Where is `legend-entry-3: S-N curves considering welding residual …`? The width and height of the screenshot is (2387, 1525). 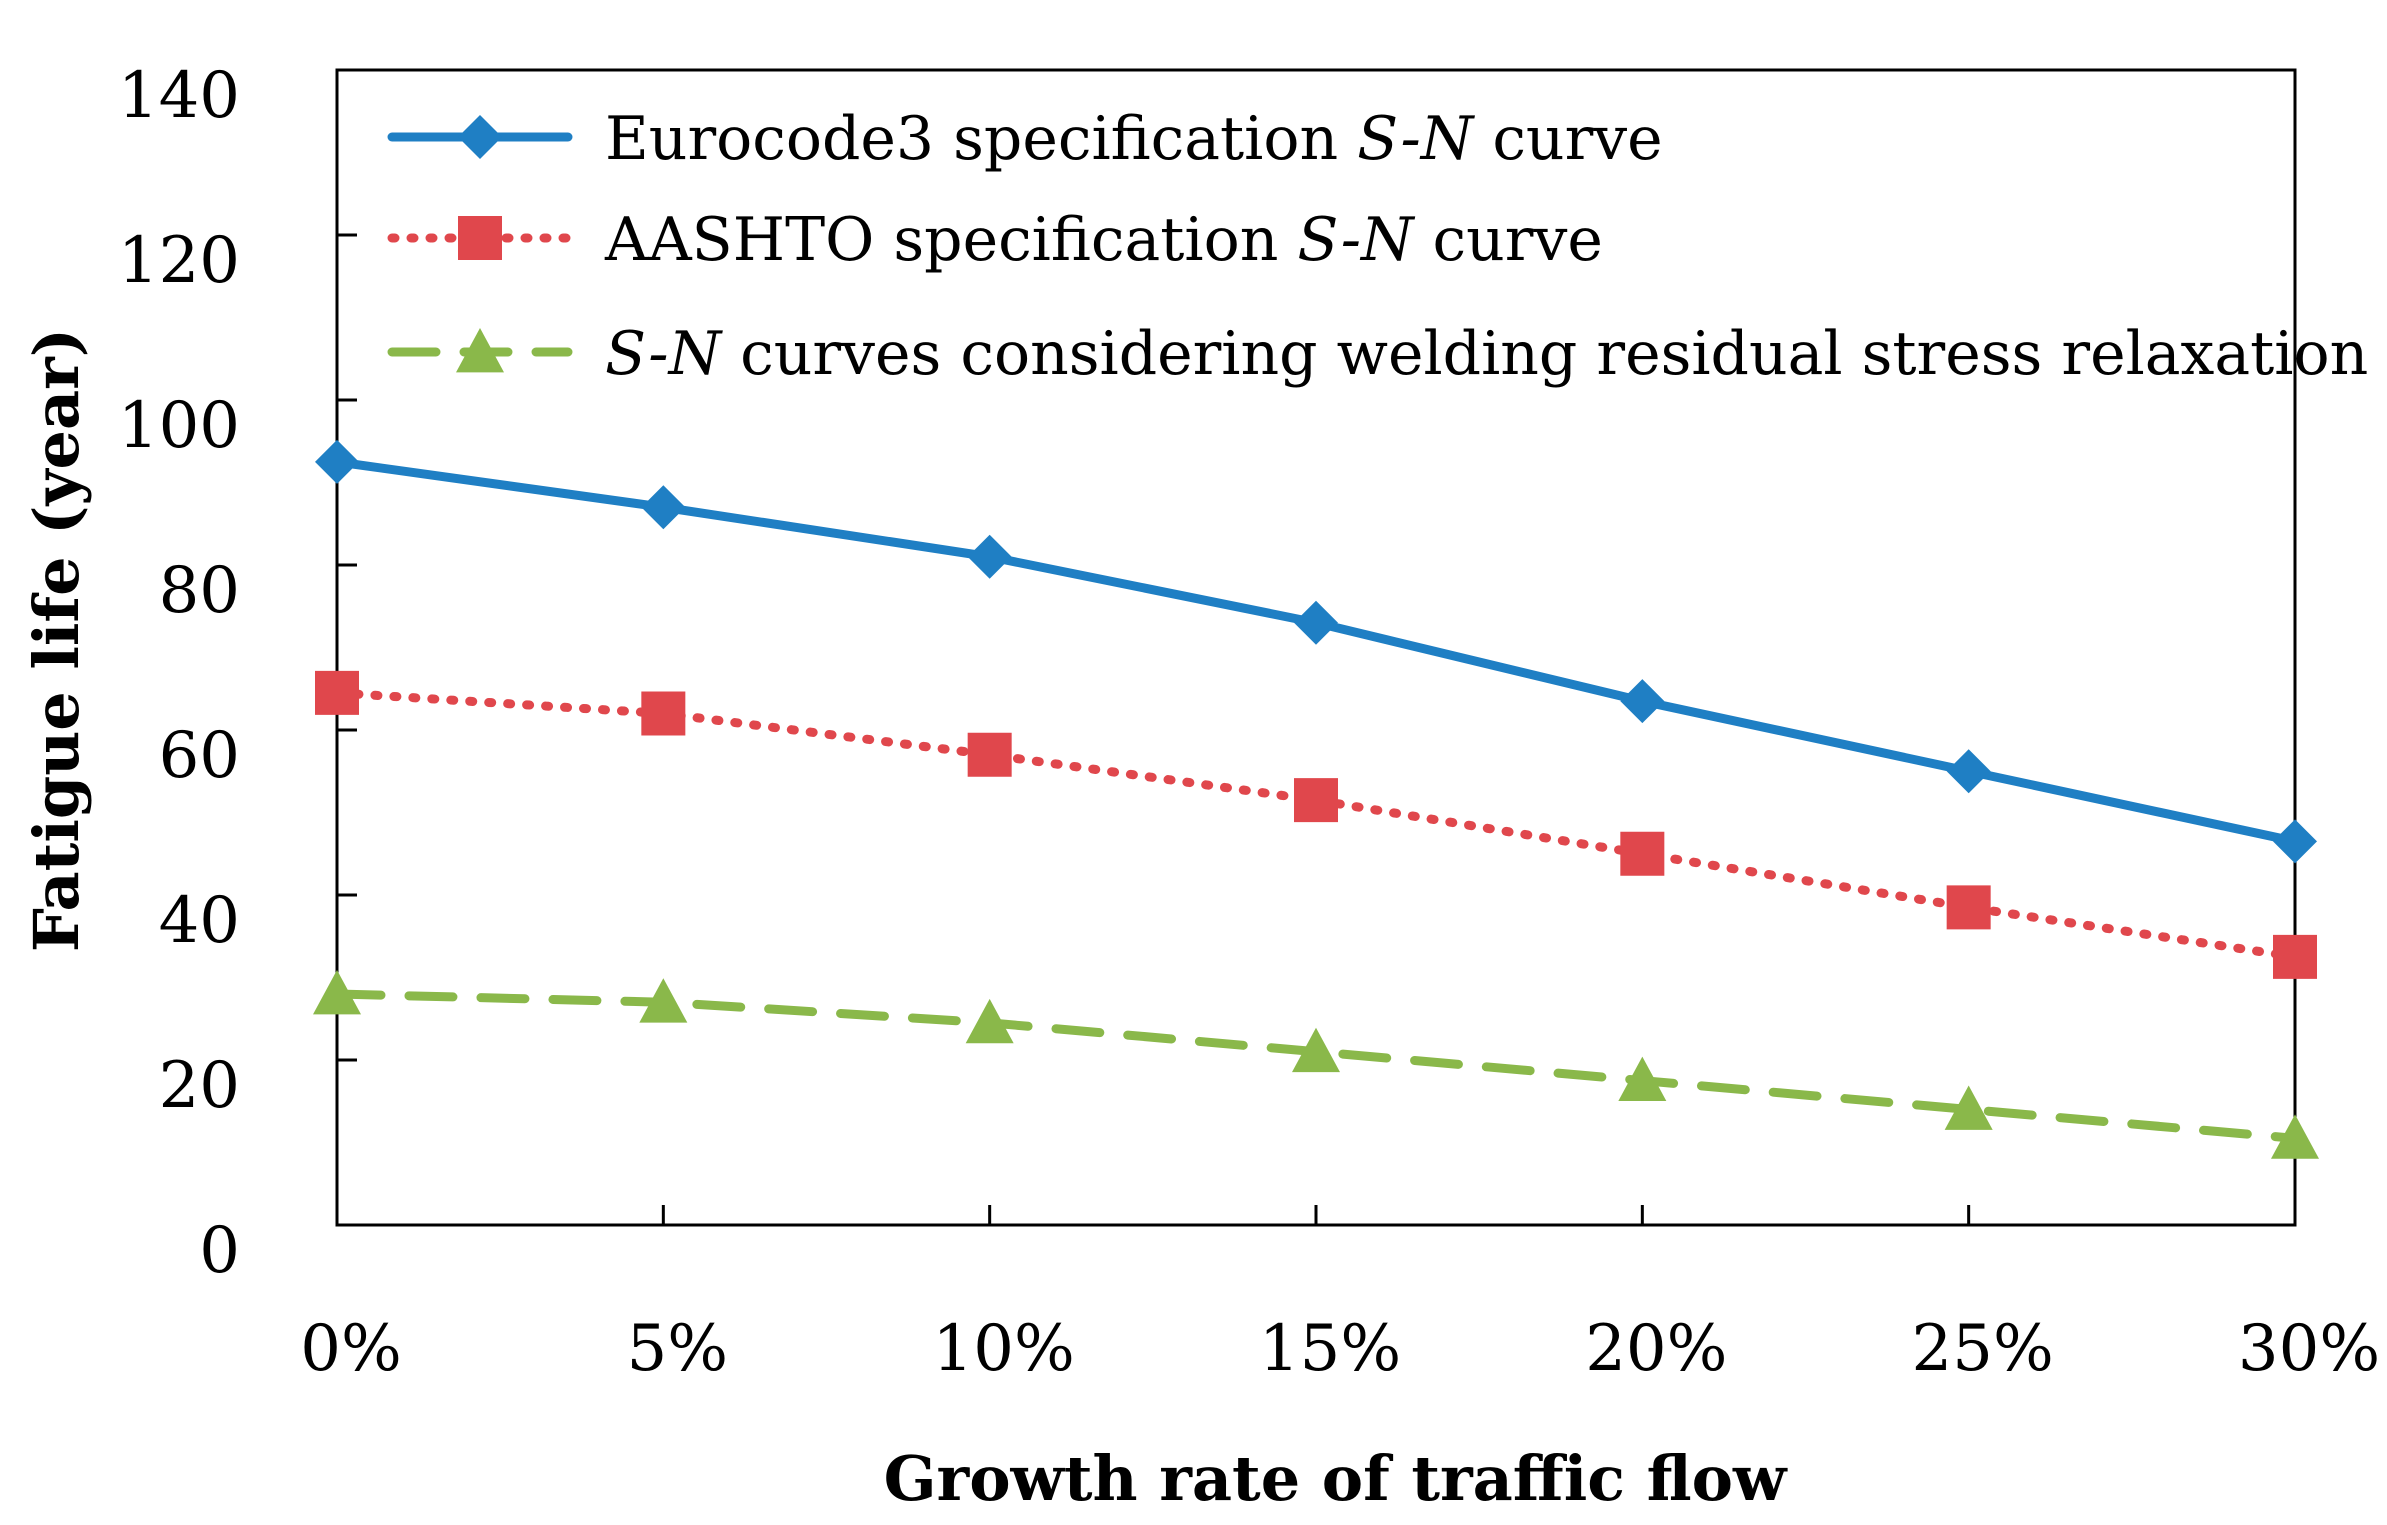 legend-entry-3: S-N curves considering welding residual … is located at coordinates (1377, 354).